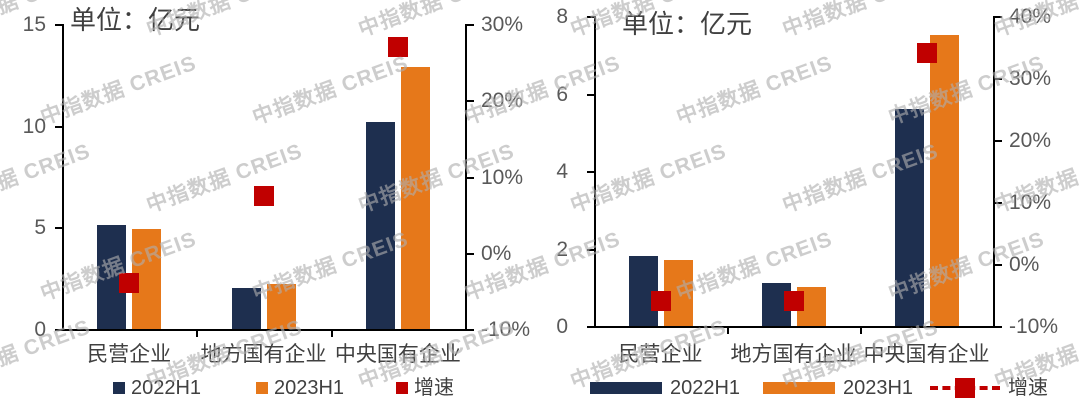 The height and width of the screenshot is (408, 1084). Describe the element at coordinates (562, 16) in the screenshot. I see `y-axis-left-tick-label: 8` at that location.